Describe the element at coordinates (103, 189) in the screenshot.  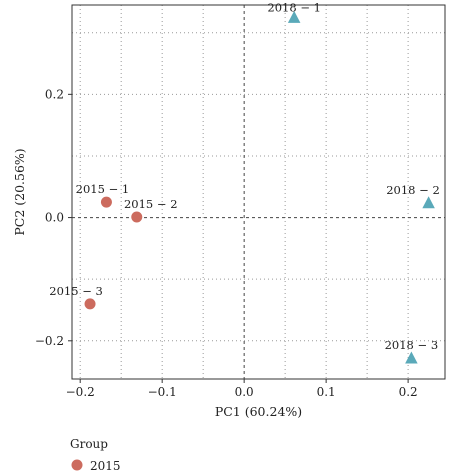
I see `point-label-s0-0: 2015 − 1` at that location.